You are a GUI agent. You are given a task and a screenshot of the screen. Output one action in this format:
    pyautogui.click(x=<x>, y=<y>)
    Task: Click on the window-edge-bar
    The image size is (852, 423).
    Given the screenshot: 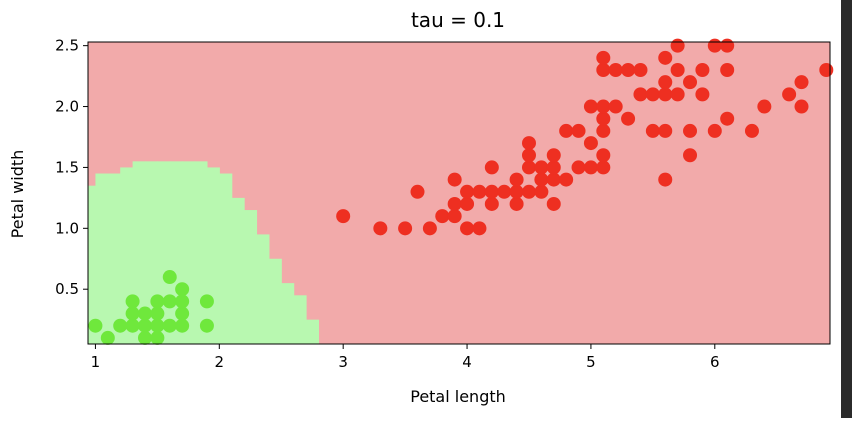 What is the action you would take?
    pyautogui.click(x=846, y=209)
    